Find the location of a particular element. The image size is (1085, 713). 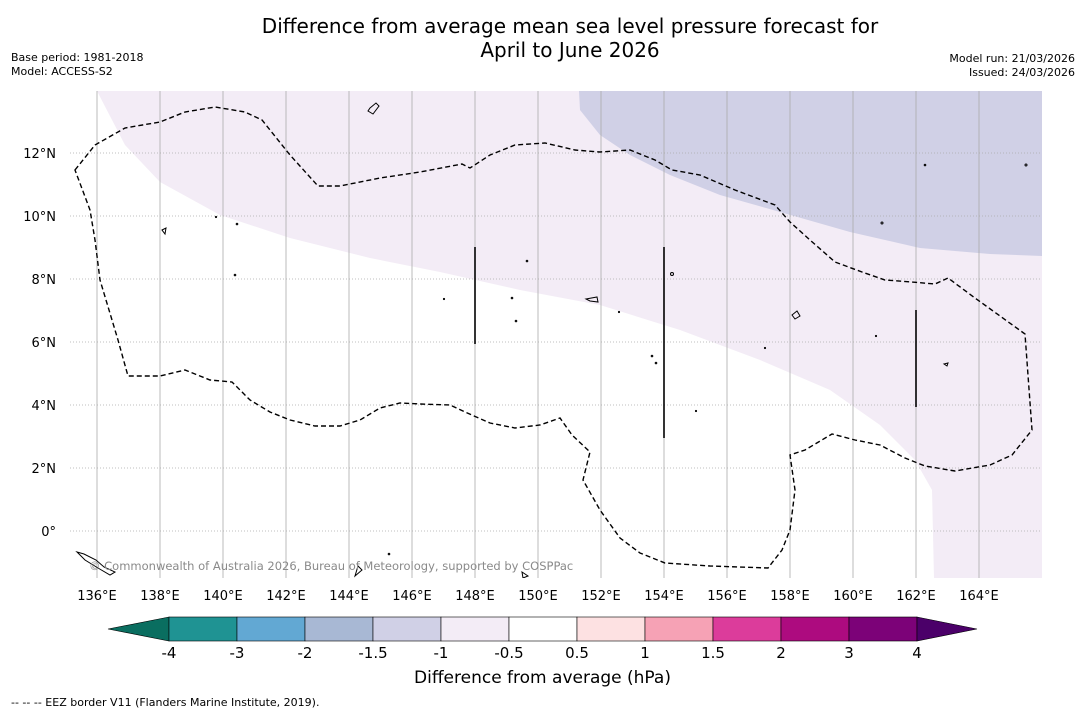

x-tick-label: 150°E is located at coordinates (538, 596).